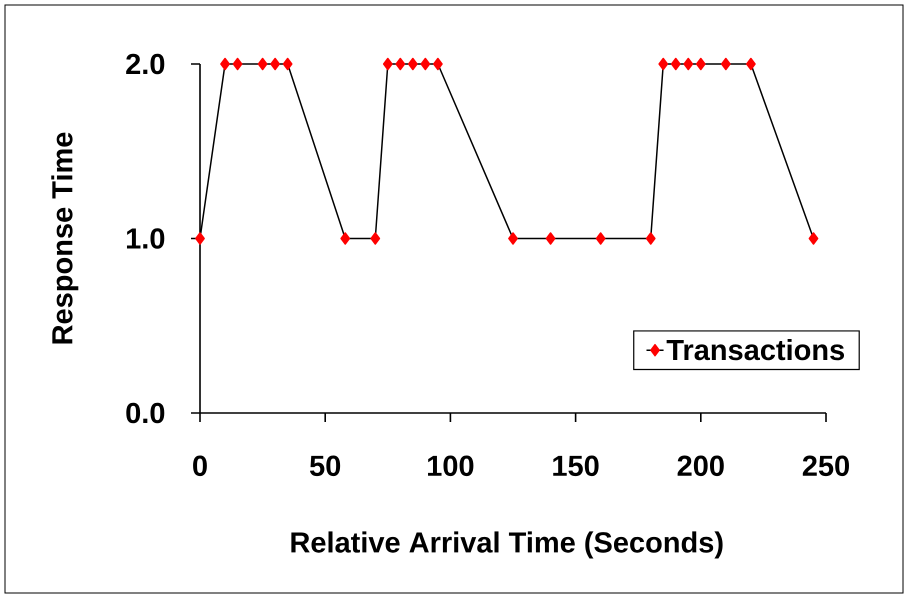 The height and width of the screenshot is (598, 909). I want to click on x-tick-label: 200, so click(701, 466).